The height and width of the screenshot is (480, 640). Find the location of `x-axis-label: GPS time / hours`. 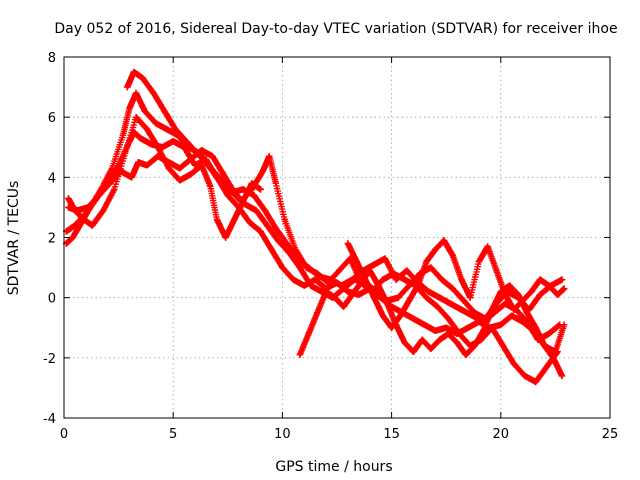

x-axis-label: GPS time / hours is located at coordinates (333, 467).